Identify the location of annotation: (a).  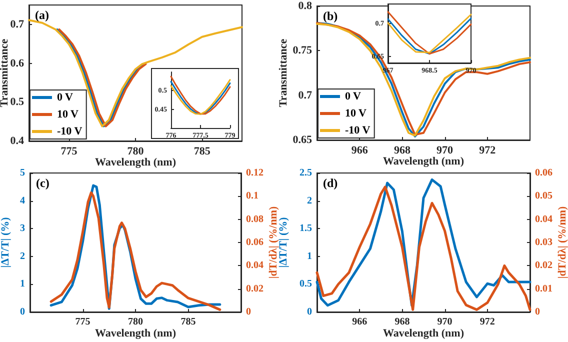
(42, 15).